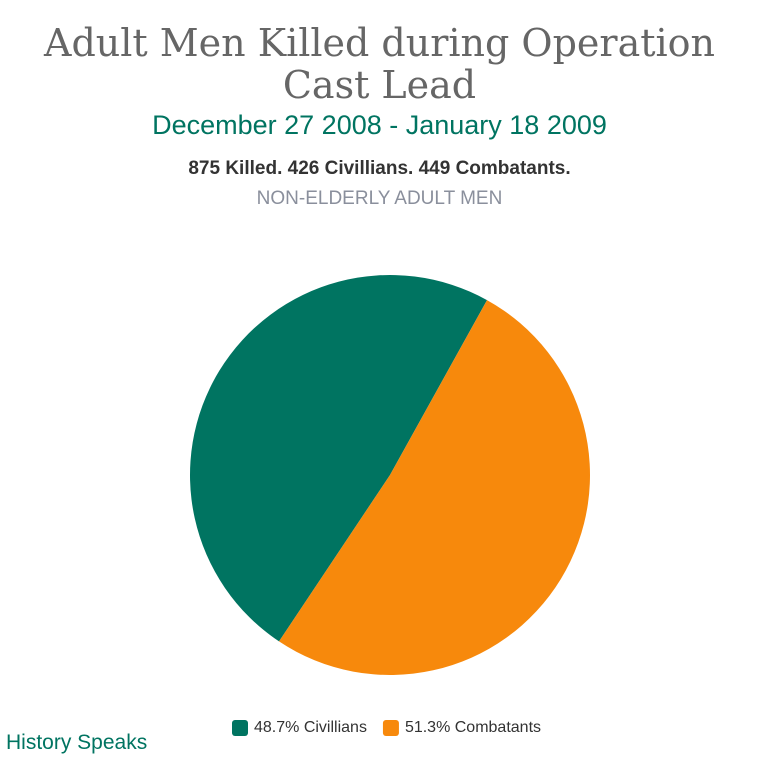 This screenshot has height=763, width=759. I want to click on legend-label: 51.3% Combatants, so click(473, 727).